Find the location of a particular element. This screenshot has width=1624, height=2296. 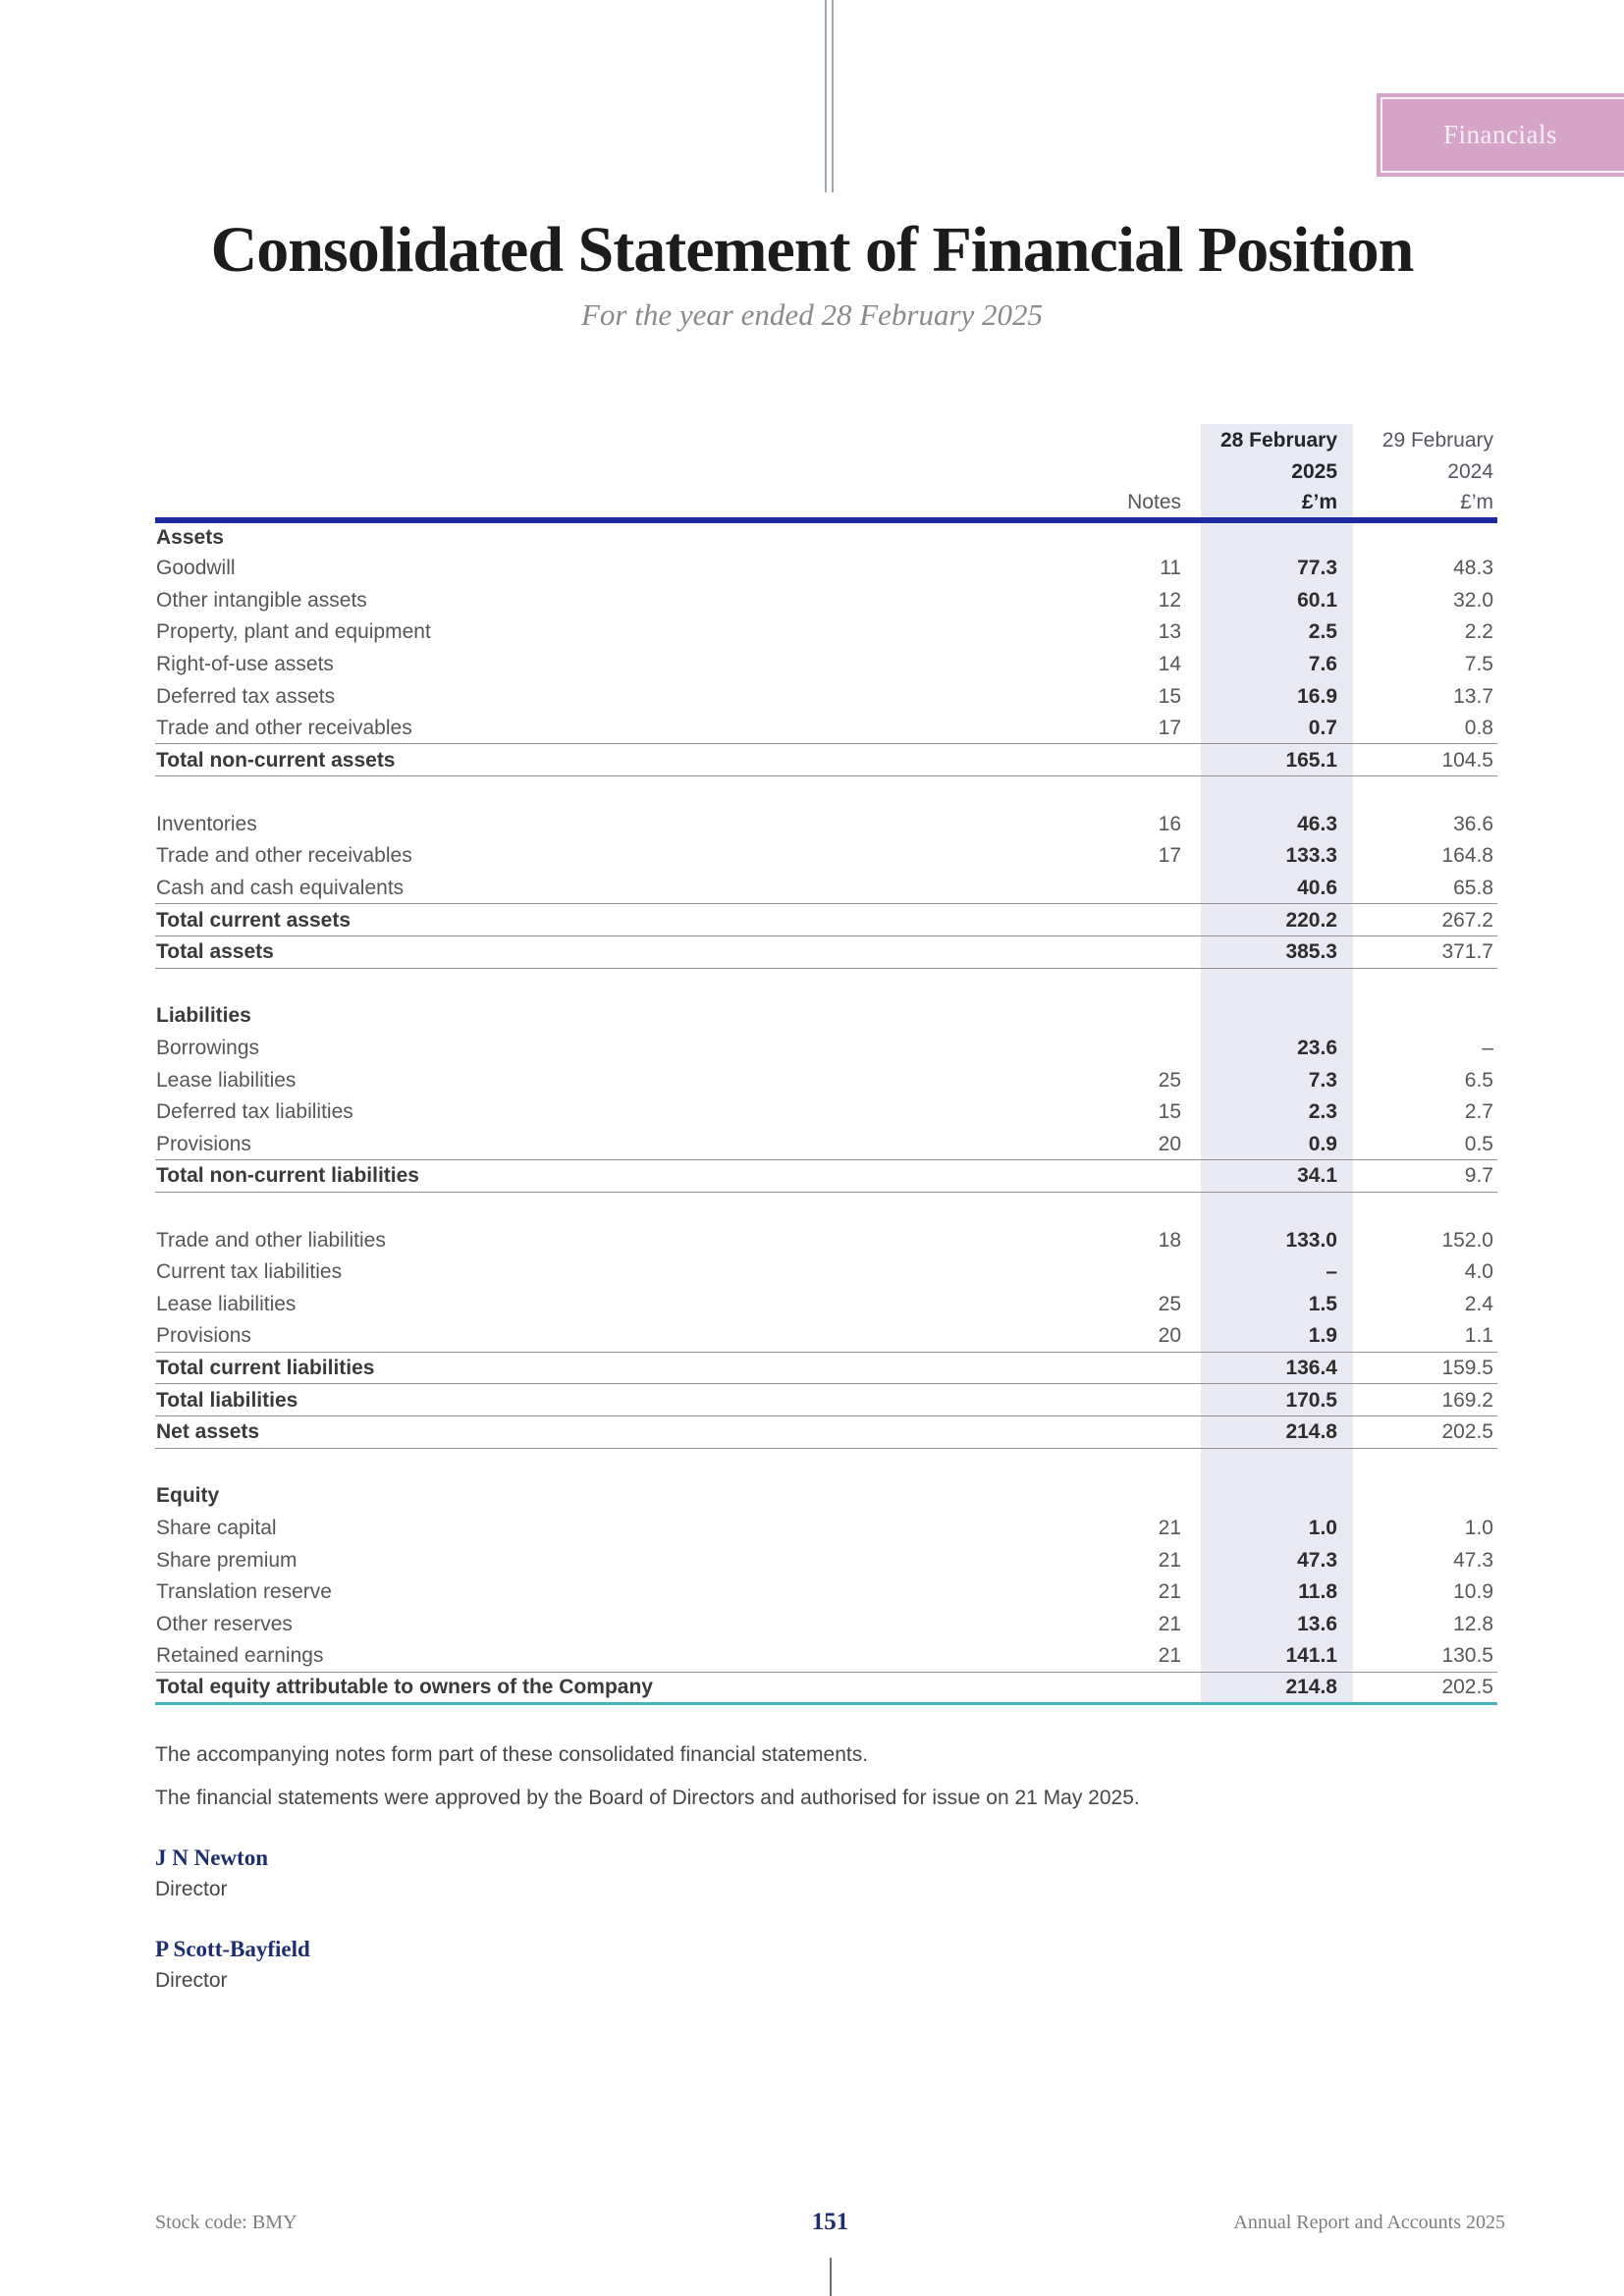

table-row: Total assets 385.3 371.7 is located at coordinates (826, 952).